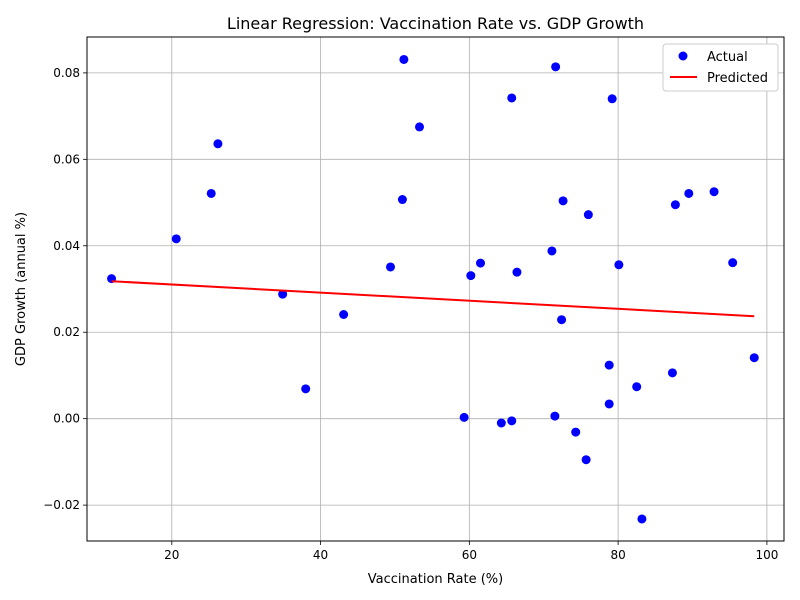 The height and width of the screenshot is (600, 800). What do you see at coordinates (320, 555) in the screenshot?
I see `x-tick-label: 40` at bounding box center [320, 555].